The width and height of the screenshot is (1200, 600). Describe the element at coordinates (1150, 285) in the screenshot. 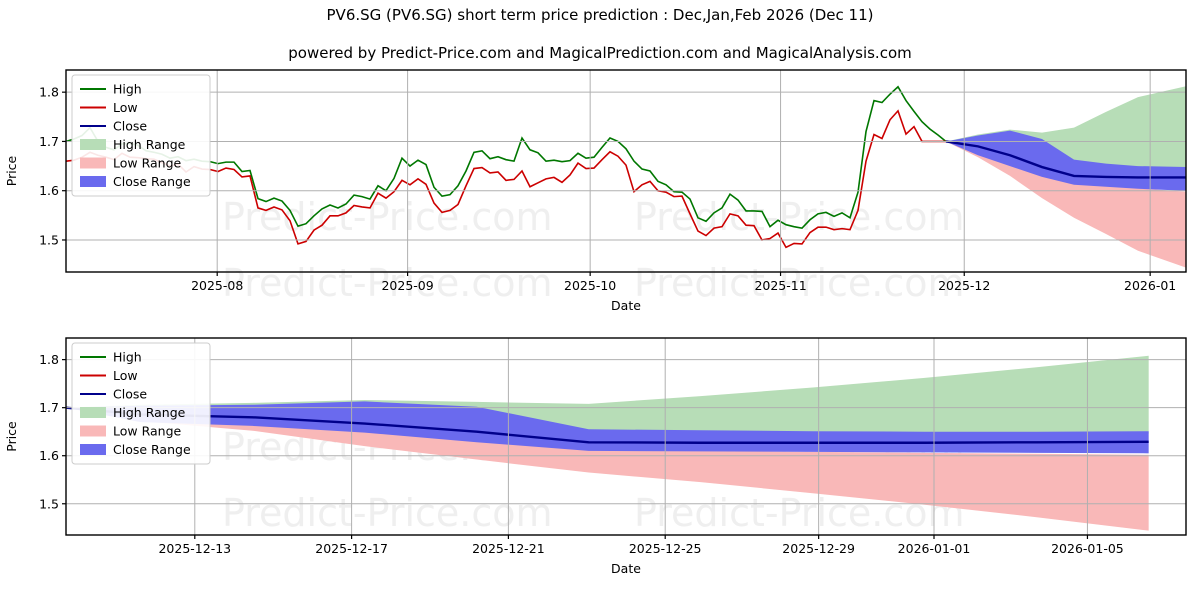

I see `x-tick-label: 2026-01` at that location.